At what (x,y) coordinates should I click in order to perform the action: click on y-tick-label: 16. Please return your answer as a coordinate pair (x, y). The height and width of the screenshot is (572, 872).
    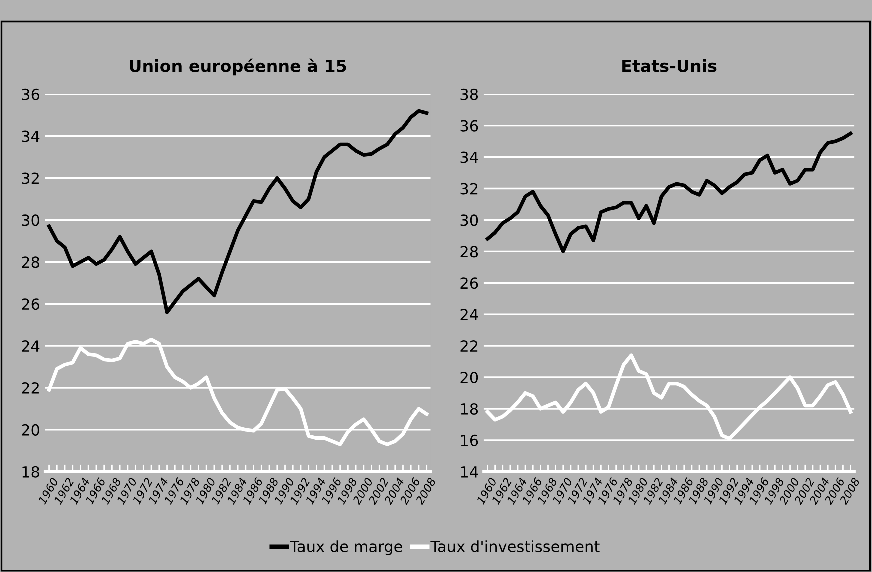
    Looking at the image, I should click on (469, 440).